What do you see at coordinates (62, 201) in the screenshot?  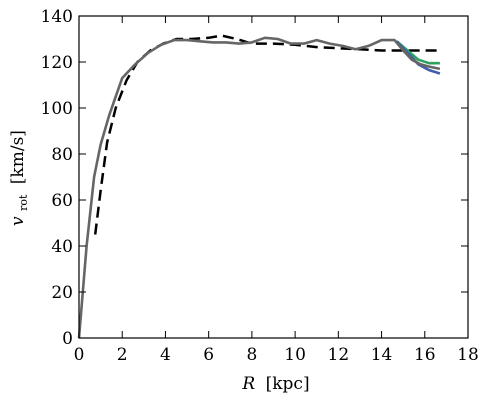 I see `y-tick-label: 60` at bounding box center [62, 201].